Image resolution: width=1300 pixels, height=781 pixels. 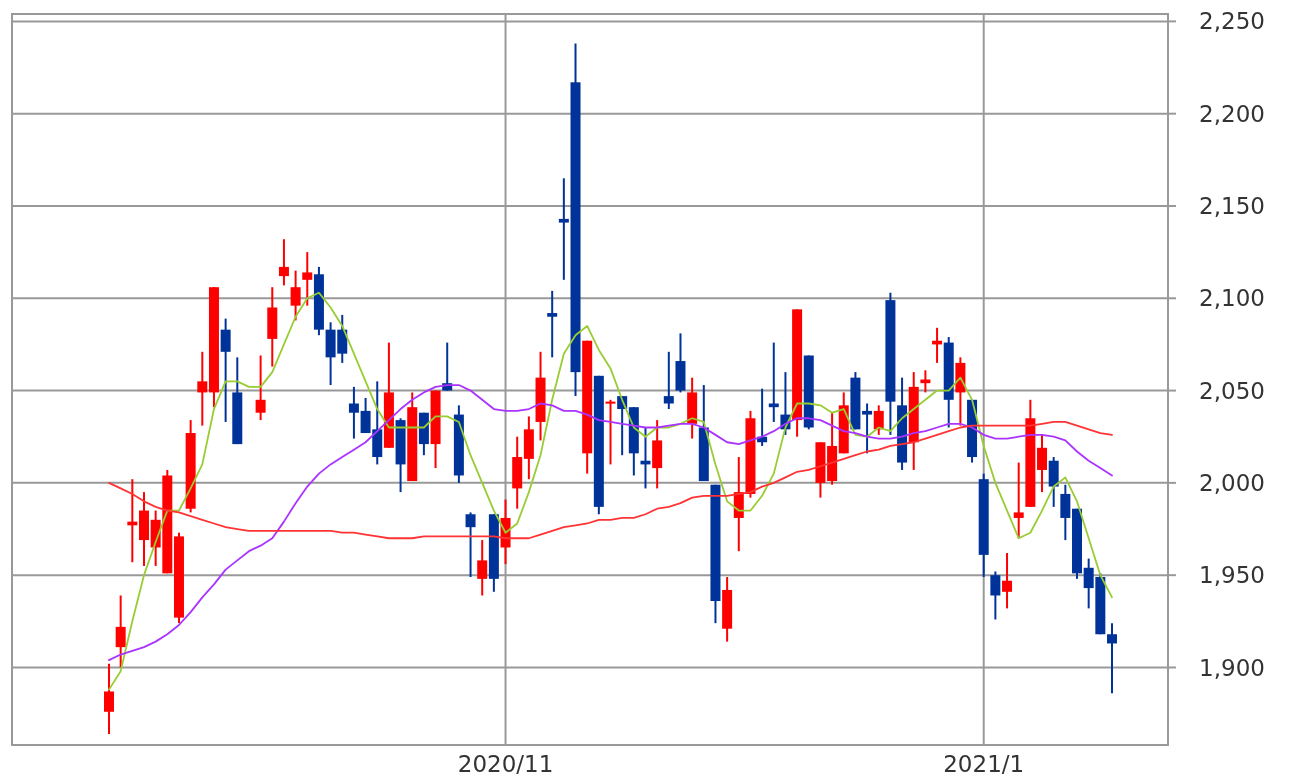 What do you see at coordinates (984, 764) in the screenshot?
I see `x-tick-label: 2021/1` at bounding box center [984, 764].